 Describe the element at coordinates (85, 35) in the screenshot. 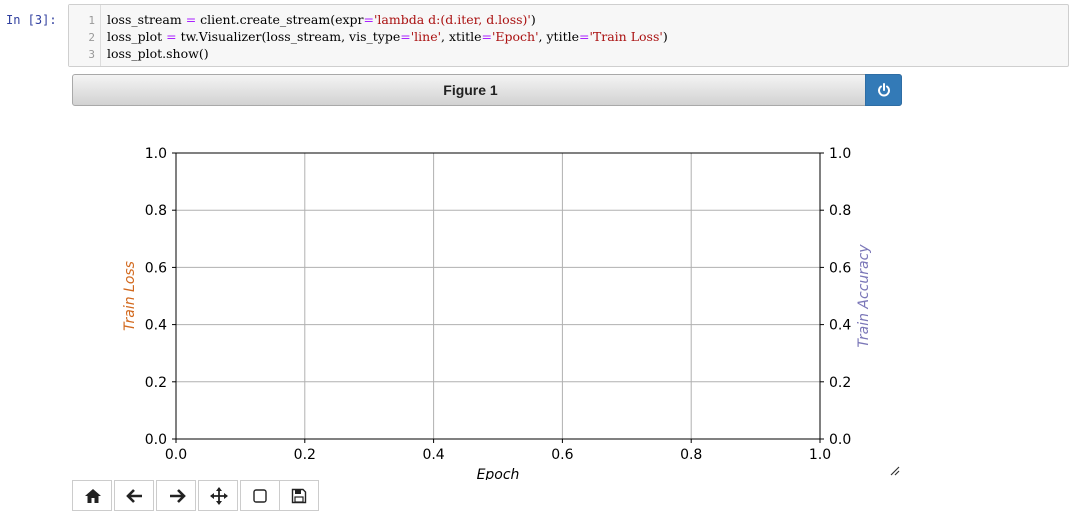

I see `line-gutter` at that location.